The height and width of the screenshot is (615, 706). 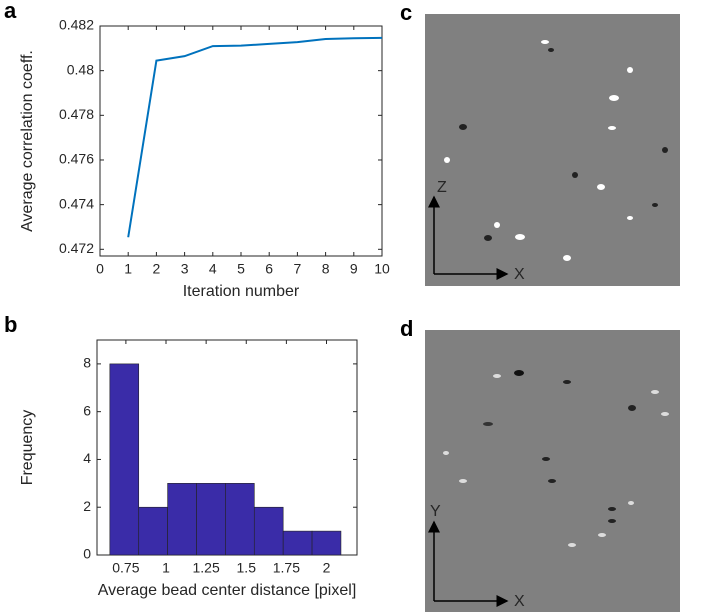 I want to click on y-axis-label: Average correlation coeff., so click(x=27, y=141).